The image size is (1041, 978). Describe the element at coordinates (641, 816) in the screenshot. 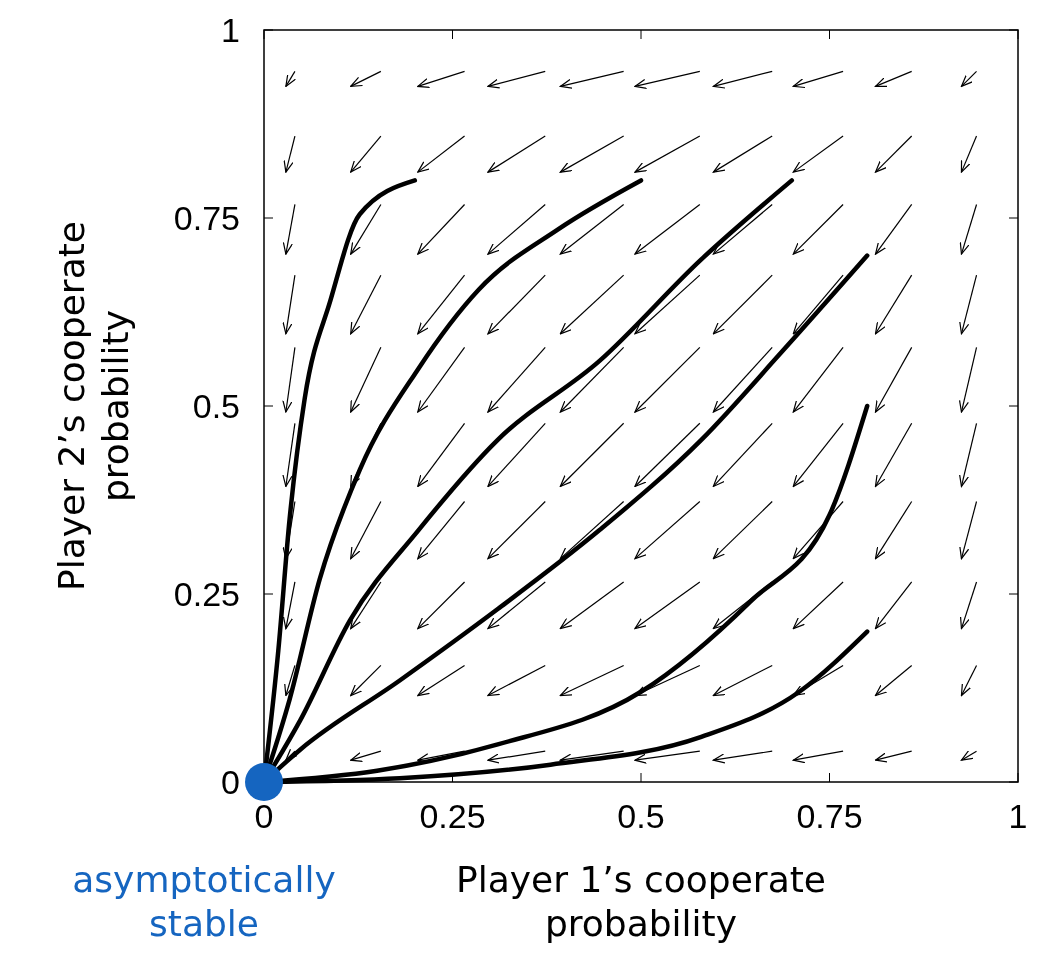

I see `x-tick-label: 0.5` at that location.